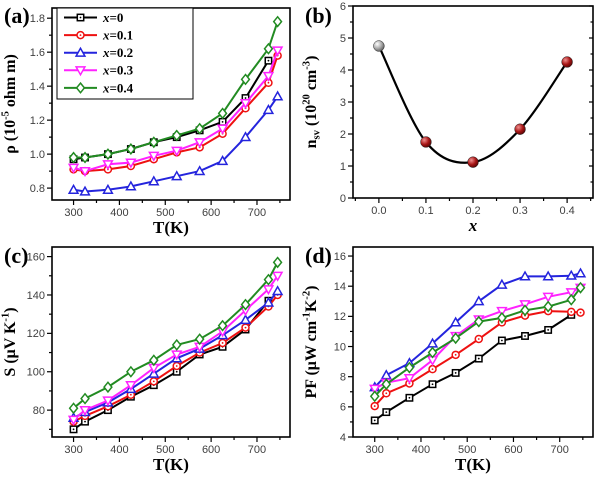 The width and height of the screenshot is (602, 479). Describe the element at coordinates (340, 287) in the screenshot. I see `svg-text: 14` at that location.